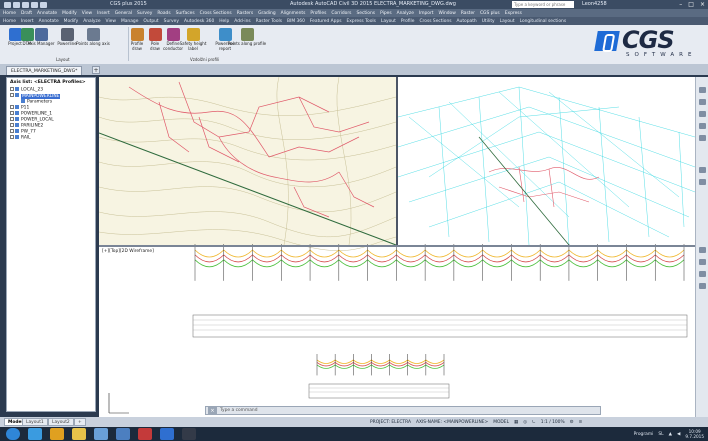  Describe the element at coordinates (245, 13) in the screenshot. I see `menu-item-rasters: Rasters` at that location.